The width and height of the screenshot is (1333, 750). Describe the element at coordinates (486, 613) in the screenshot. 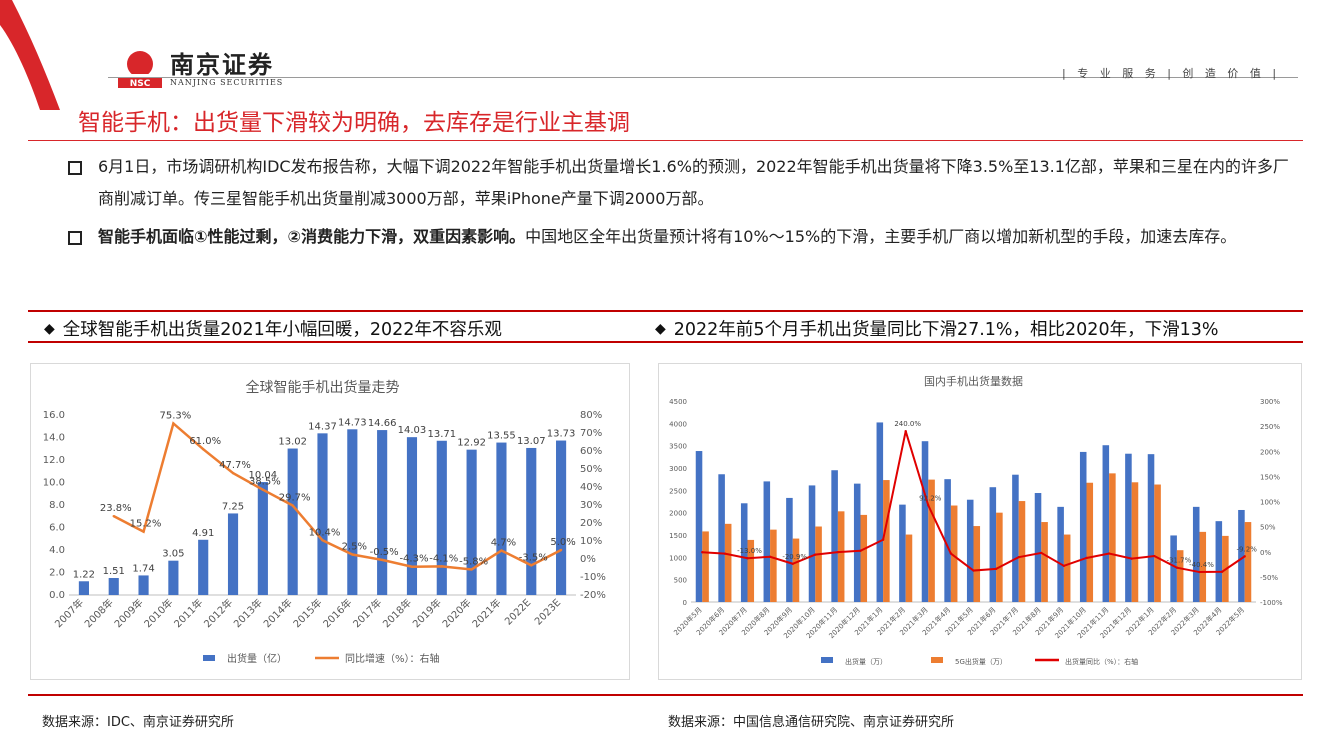

I see `x-tick-label: 2021年` at that location.